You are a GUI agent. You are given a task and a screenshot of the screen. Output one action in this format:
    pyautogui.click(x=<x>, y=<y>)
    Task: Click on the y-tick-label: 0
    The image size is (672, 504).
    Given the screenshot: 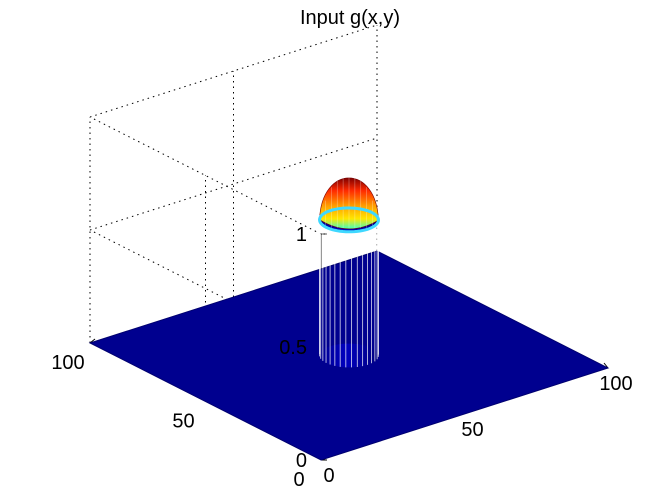 What is the action you would take?
    pyautogui.click(x=298, y=480)
    